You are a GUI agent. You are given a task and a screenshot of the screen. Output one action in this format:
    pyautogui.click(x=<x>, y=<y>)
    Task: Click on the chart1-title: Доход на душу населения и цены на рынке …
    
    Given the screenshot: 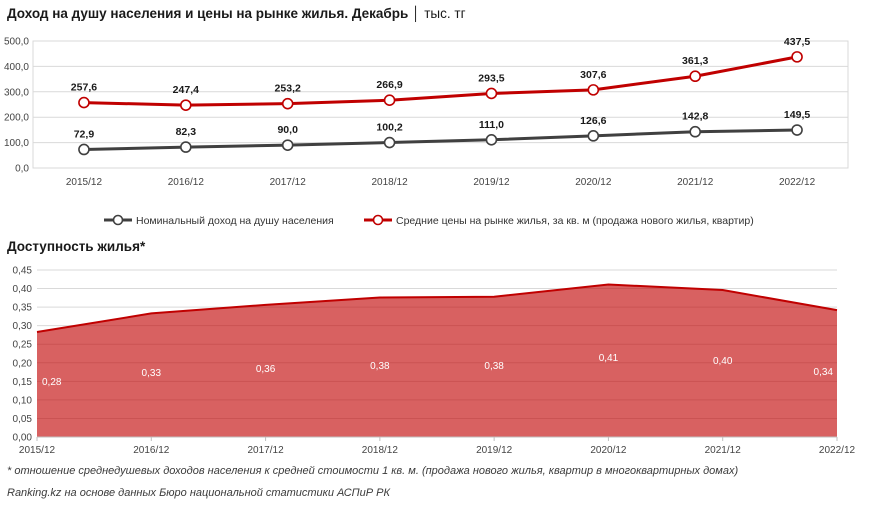 What is the action you would take?
    pyautogui.click(x=236, y=13)
    